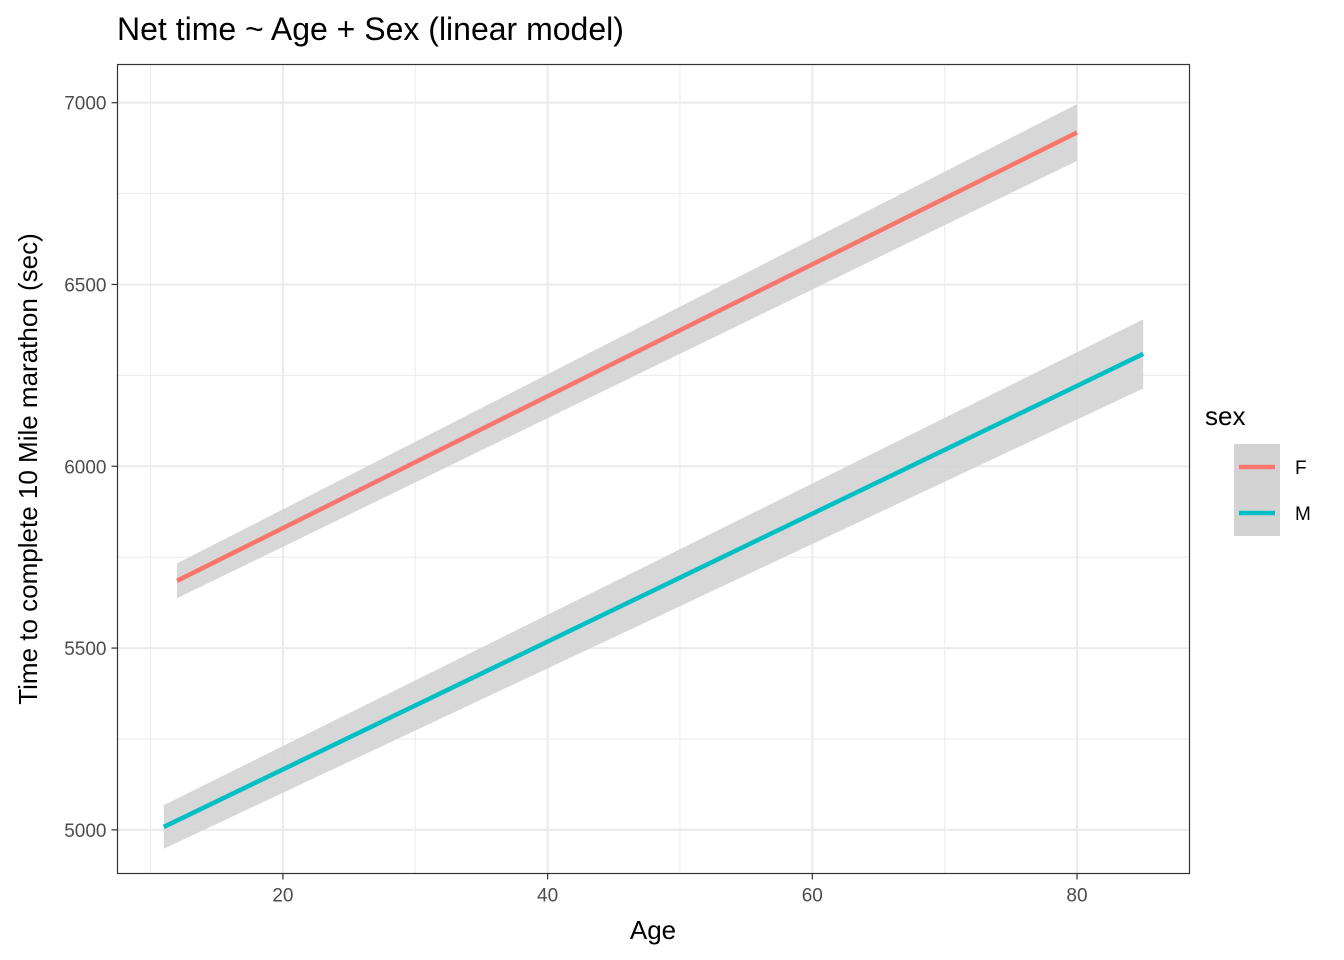 The width and height of the screenshot is (1344, 960). I want to click on x-axis-ticks: 20 40 60 80, so click(680, 890).